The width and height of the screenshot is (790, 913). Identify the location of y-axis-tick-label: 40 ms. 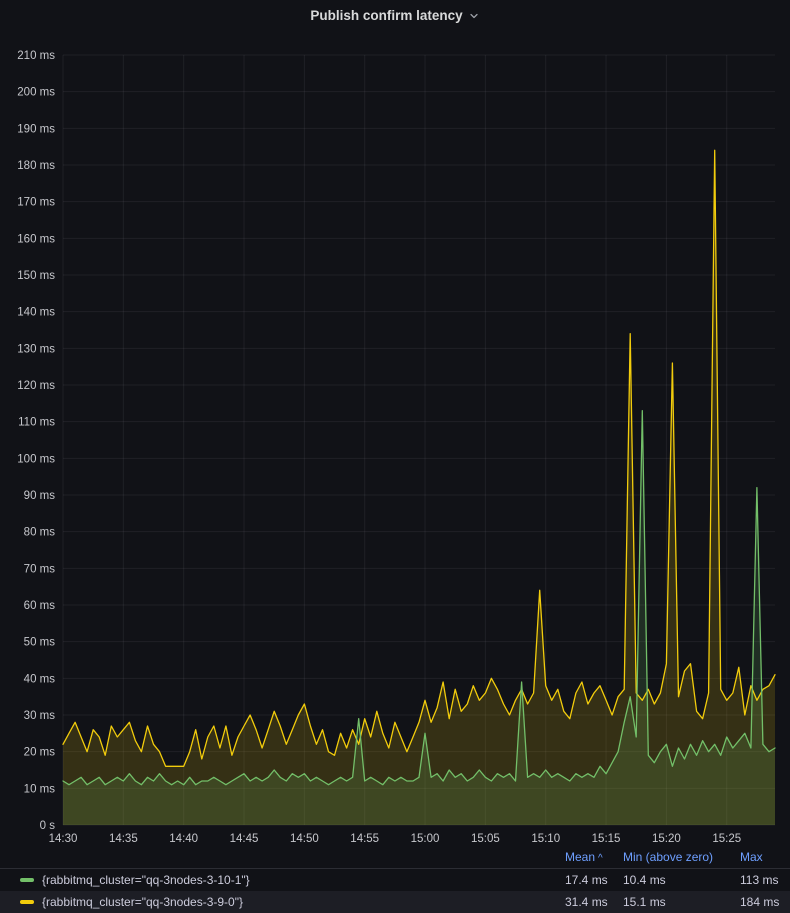
(40, 679).